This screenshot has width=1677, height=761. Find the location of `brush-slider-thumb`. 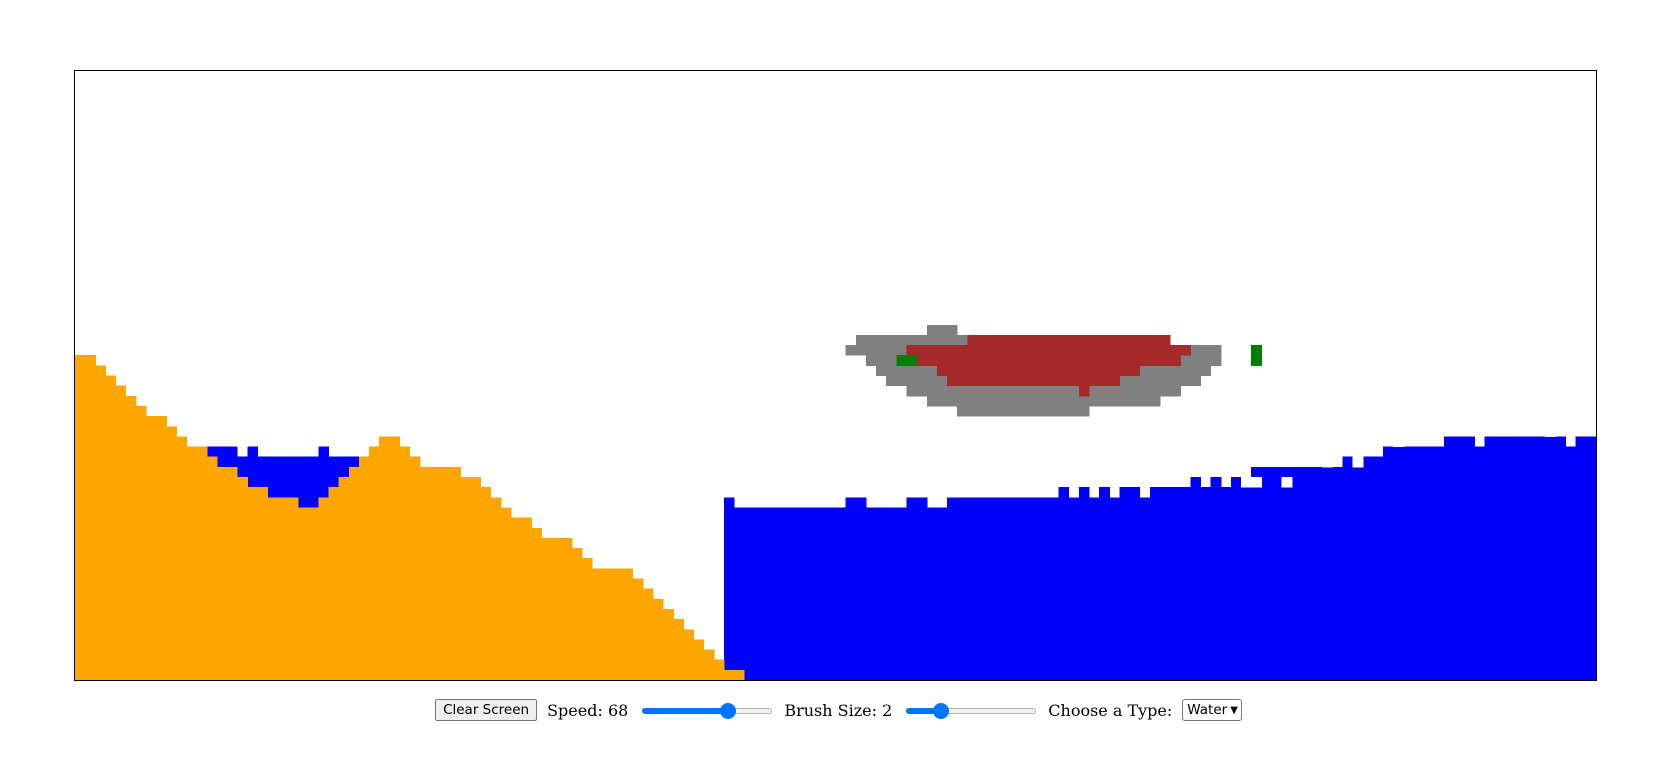

brush-slider-thumb is located at coordinates (941, 711).